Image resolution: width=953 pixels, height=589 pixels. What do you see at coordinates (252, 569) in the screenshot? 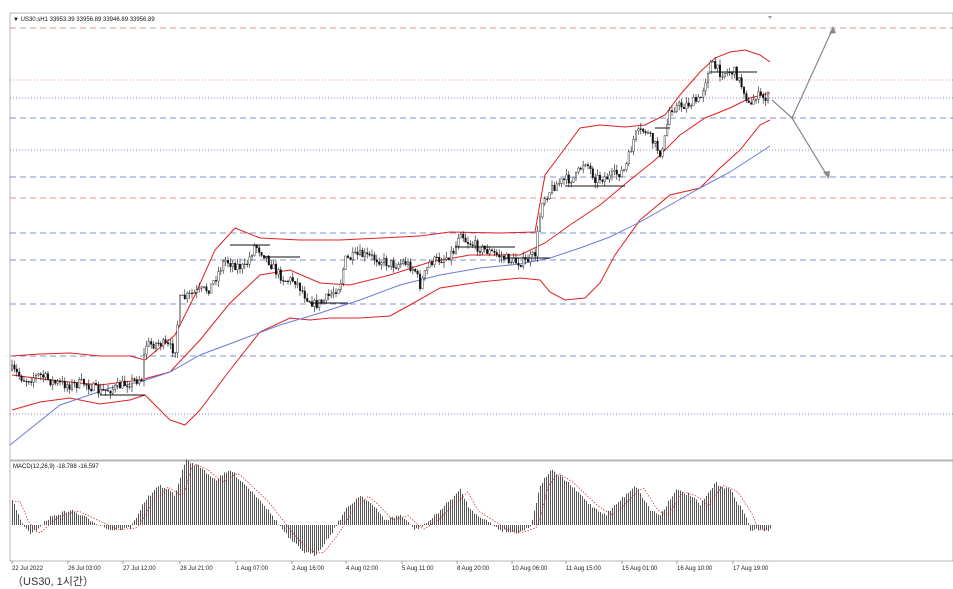
I see `time-label: 1 Aug 07:00` at bounding box center [252, 569].